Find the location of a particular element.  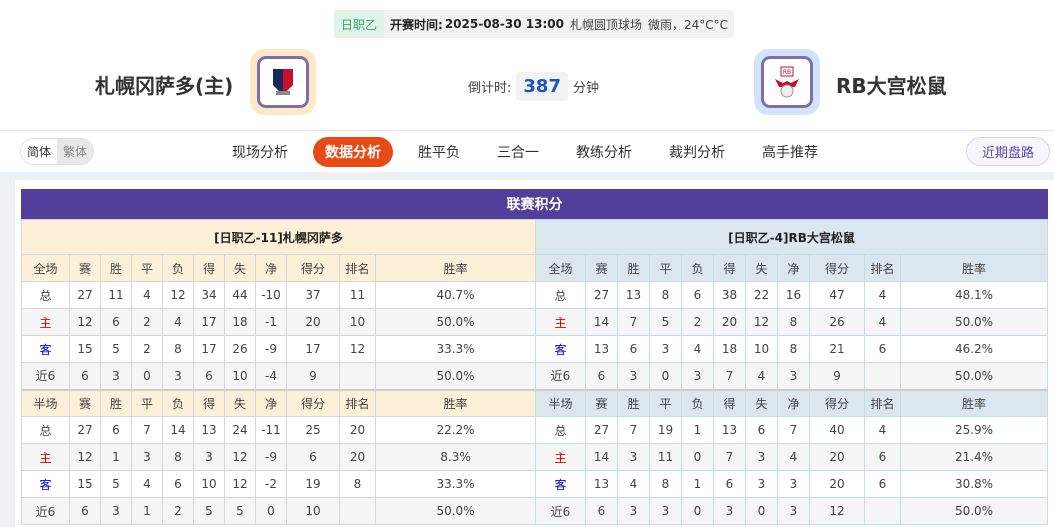

table-cell: 37 is located at coordinates (313, 295).